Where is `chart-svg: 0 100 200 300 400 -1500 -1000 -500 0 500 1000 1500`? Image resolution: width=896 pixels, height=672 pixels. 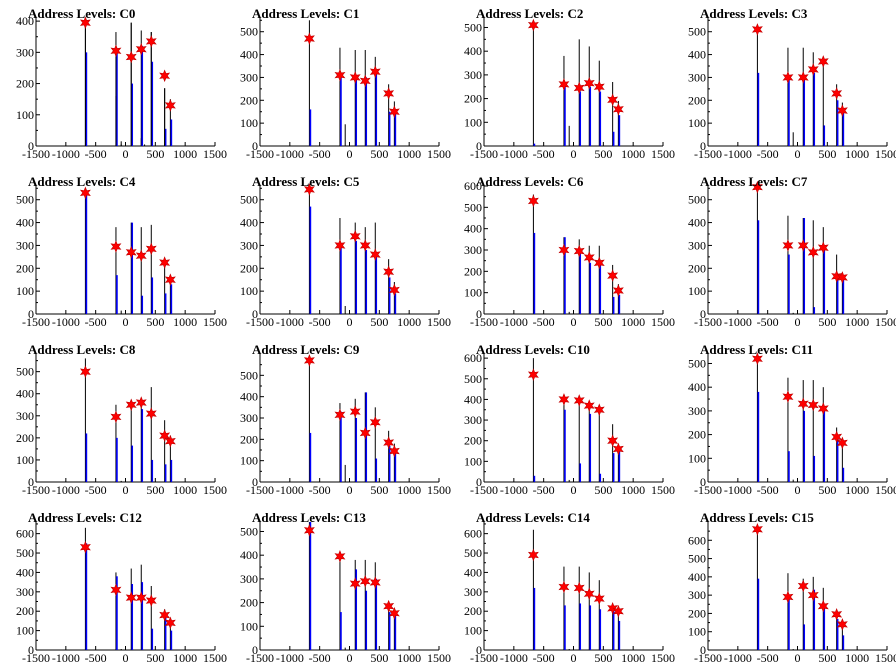
chart-svg: 0 100 200 300 400 -1500 -1000 -500 0 500 1000 1500 is located at coordinates (121, 87).